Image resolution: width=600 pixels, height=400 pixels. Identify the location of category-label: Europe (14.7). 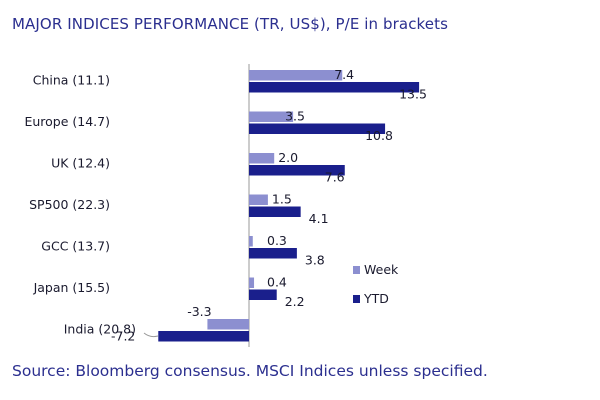
(67, 121).